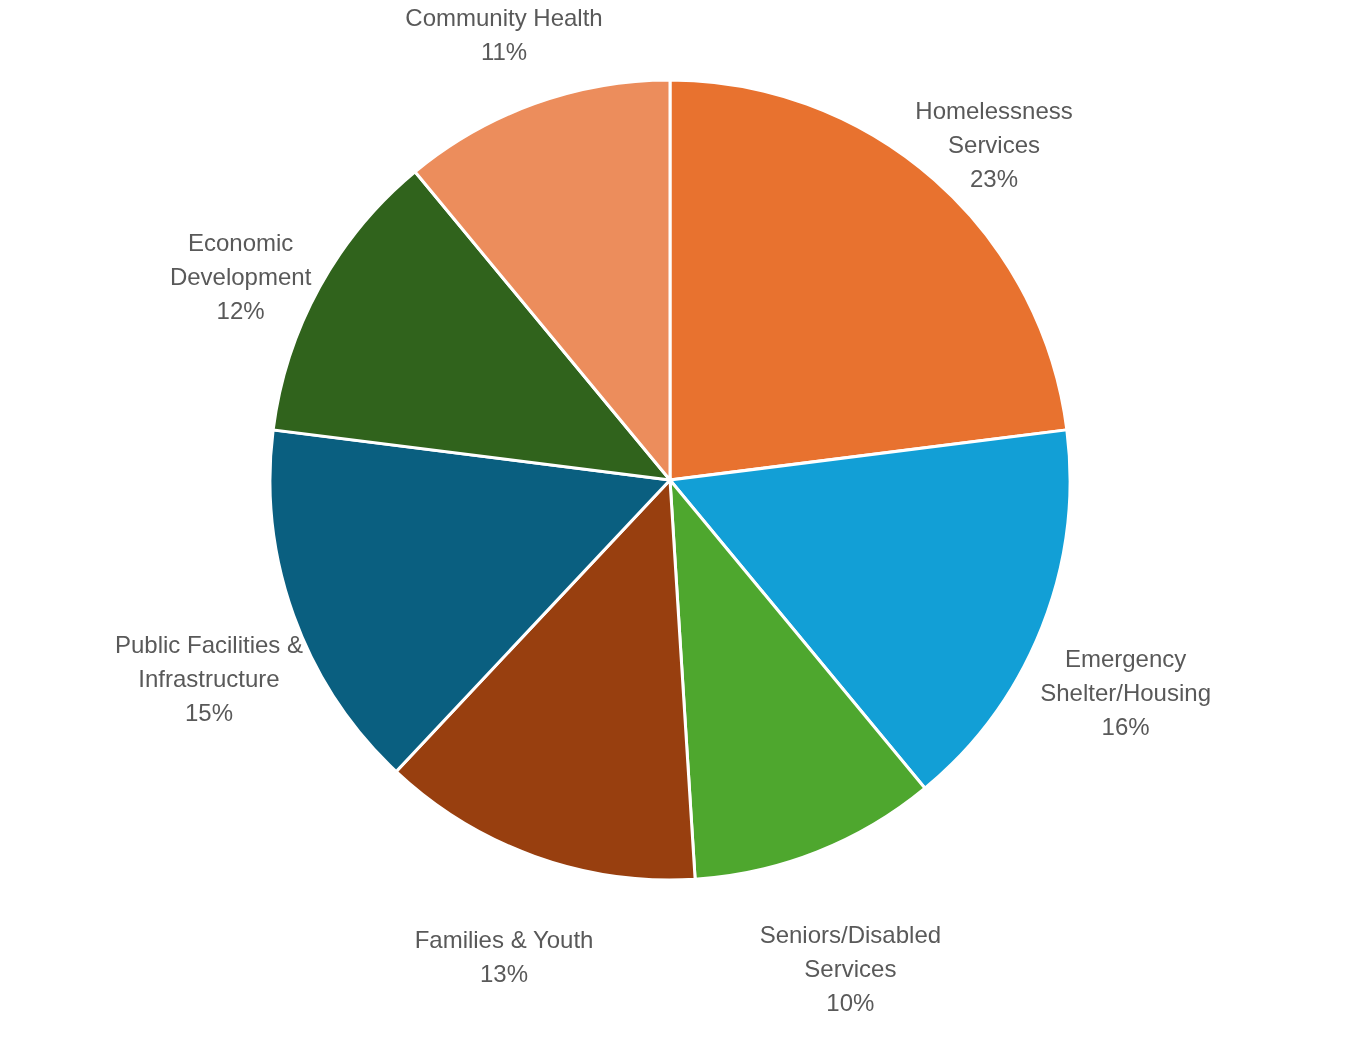  Describe the element at coordinates (240, 259) in the screenshot. I see `slice-label: Economic Development` at that location.